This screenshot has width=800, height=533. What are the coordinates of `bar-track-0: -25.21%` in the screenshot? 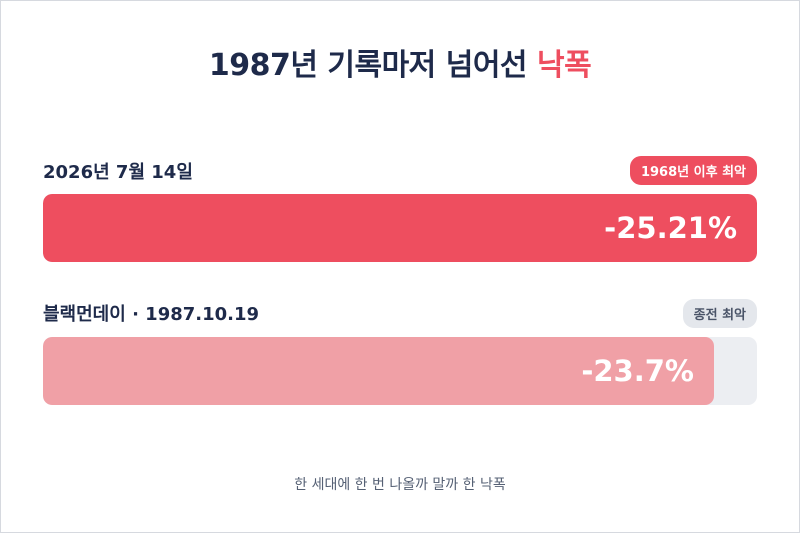 It's located at (400, 228).